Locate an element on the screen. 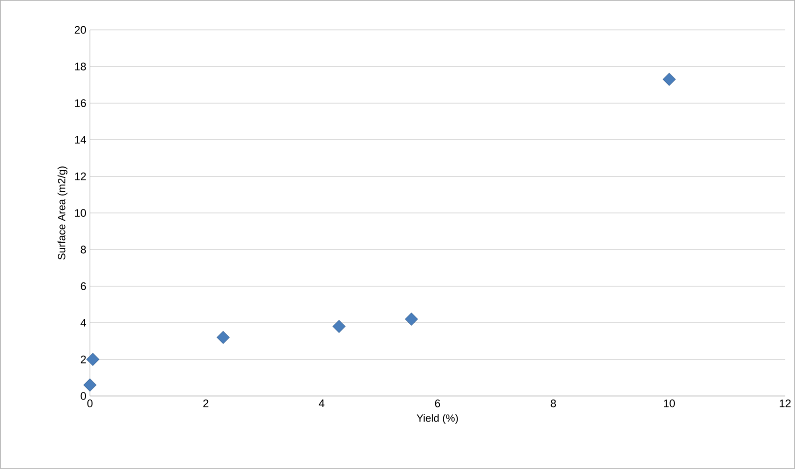 Image resolution: width=795 pixels, height=469 pixels. x-tick-label: 4 is located at coordinates (321, 404).